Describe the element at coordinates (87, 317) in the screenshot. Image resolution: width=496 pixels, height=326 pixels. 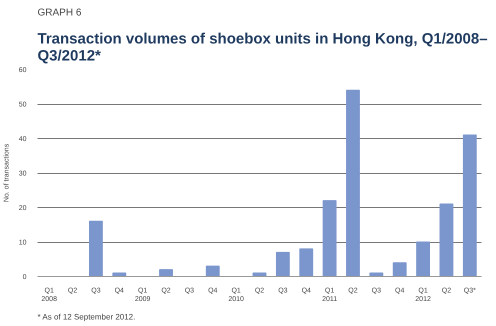
I see `text: * As of 12 September 2012.` at that location.